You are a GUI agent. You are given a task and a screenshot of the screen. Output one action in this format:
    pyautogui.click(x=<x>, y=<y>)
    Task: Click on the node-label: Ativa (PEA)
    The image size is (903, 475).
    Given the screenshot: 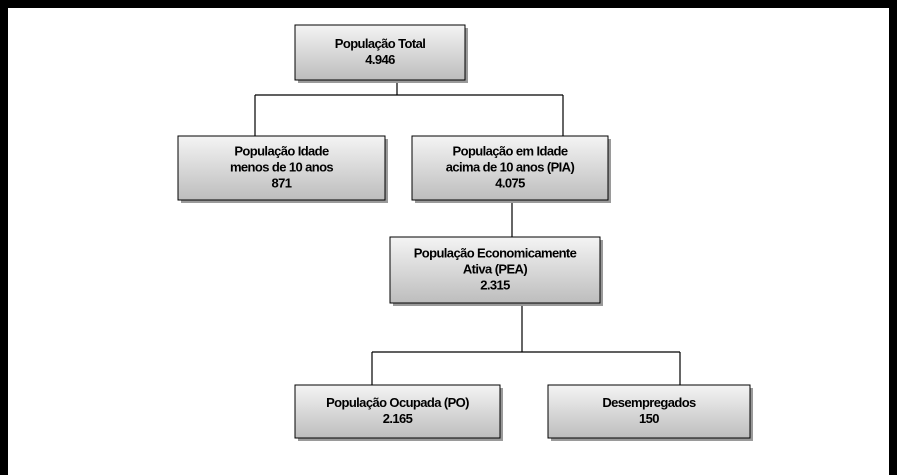 What is the action you would take?
    pyautogui.click(x=495, y=268)
    